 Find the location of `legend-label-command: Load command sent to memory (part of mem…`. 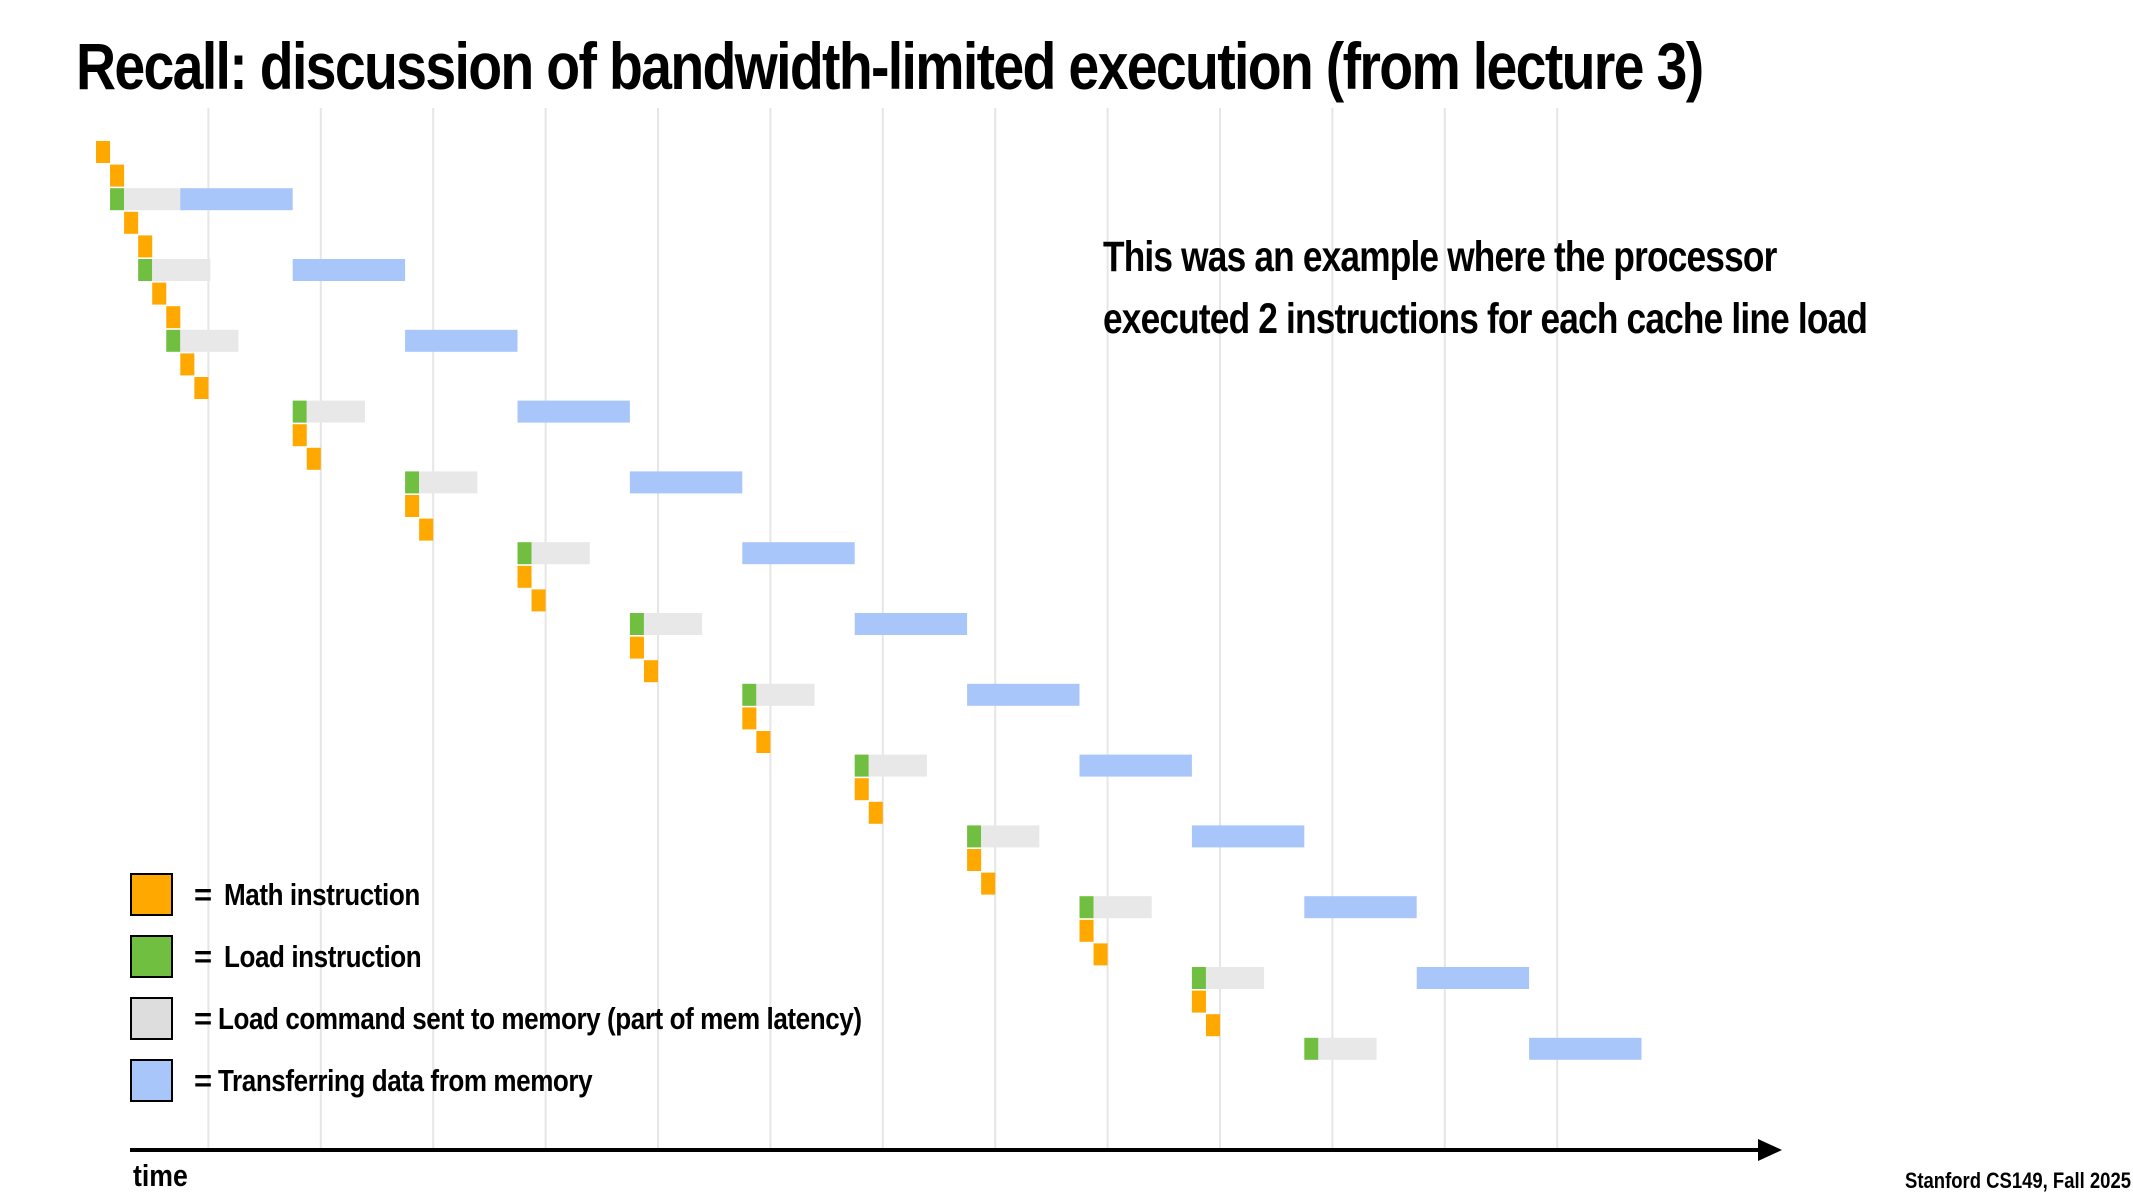

legend-label-command: Load command sent to memory (part of mem… is located at coordinates (540, 1018).